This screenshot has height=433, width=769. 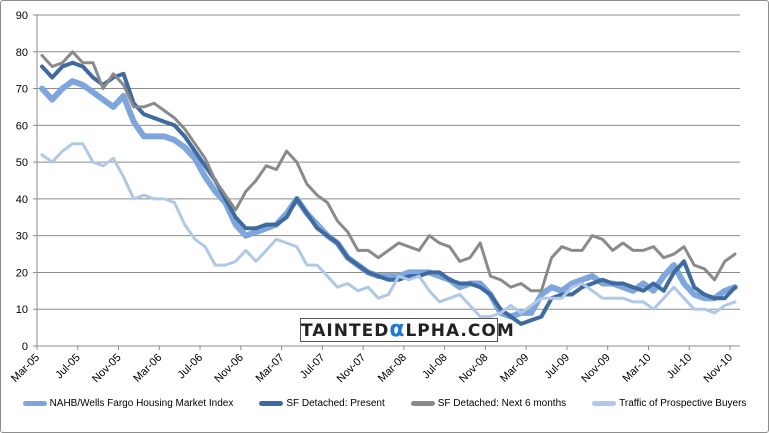 What do you see at coordinates (25, 368) in the screenshot?
I see `x-tick-label: Mar-05` at bounding box center [25, 368].